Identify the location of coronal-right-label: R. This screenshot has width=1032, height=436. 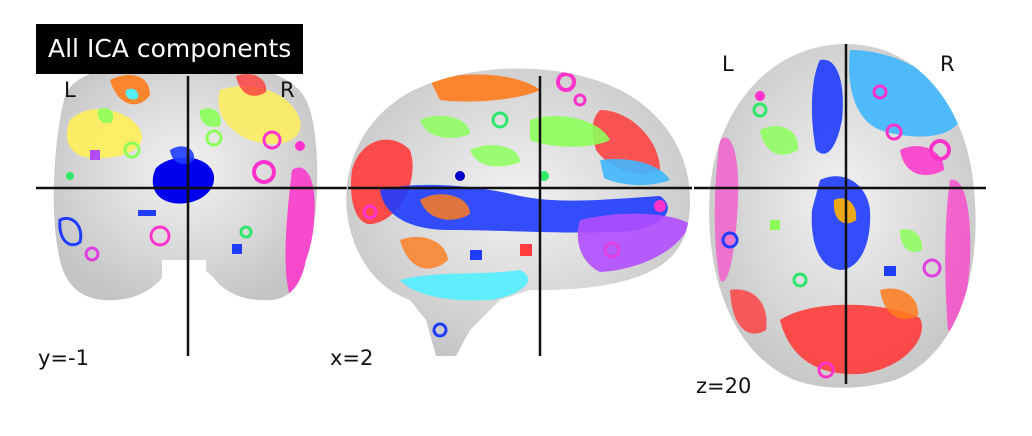
(287, 90).